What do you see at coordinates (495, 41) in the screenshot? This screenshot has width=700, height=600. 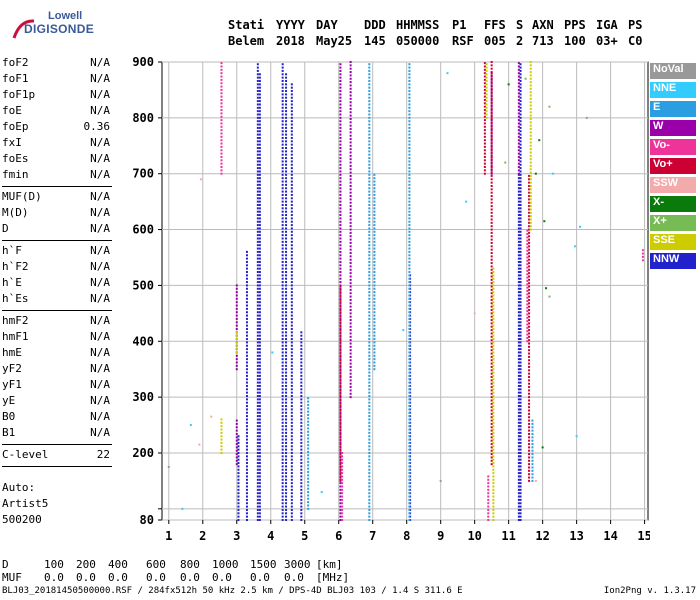 I see `header-value-ffs: 005` at bounding box center [495, 41].